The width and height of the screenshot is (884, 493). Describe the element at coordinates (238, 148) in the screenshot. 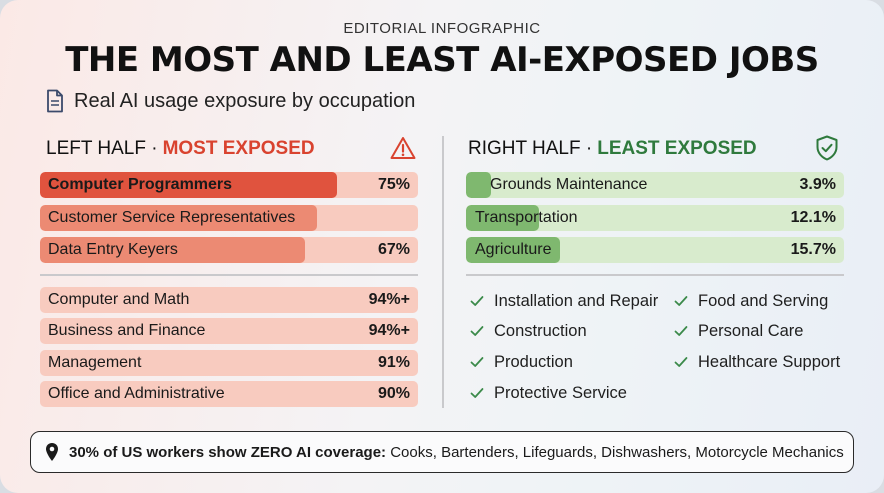

I see `left-head-highlight: MOST EXPOSED` at that location.